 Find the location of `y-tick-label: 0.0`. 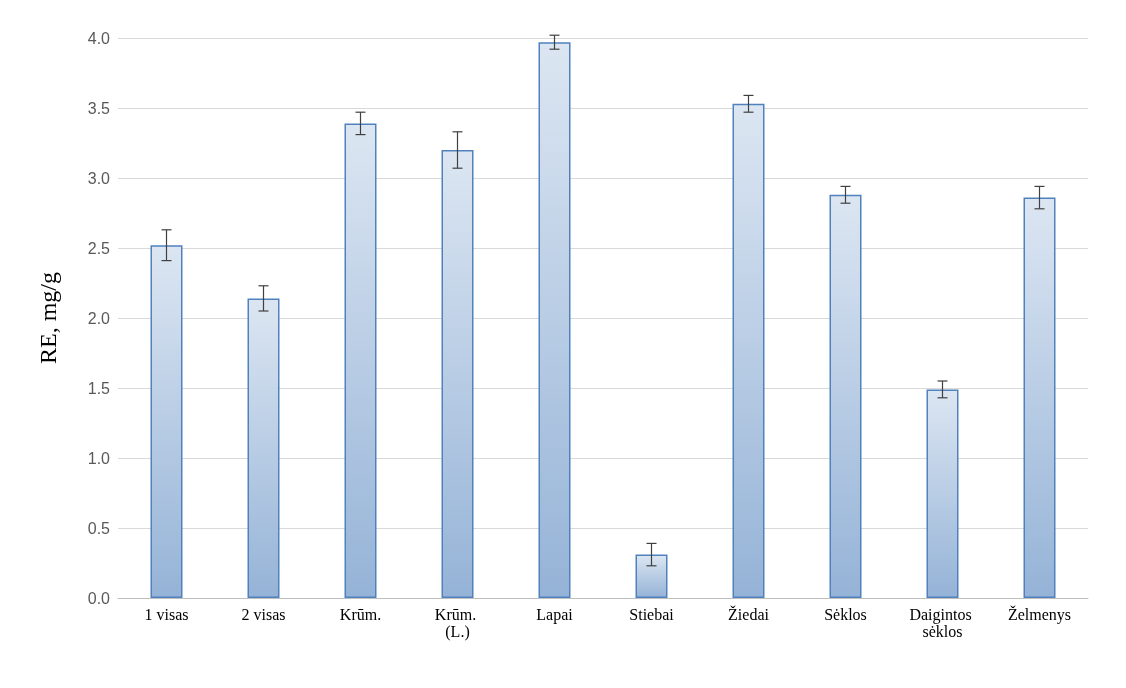

y-tick-label: 0.0 is located at coordinates (99, 598).